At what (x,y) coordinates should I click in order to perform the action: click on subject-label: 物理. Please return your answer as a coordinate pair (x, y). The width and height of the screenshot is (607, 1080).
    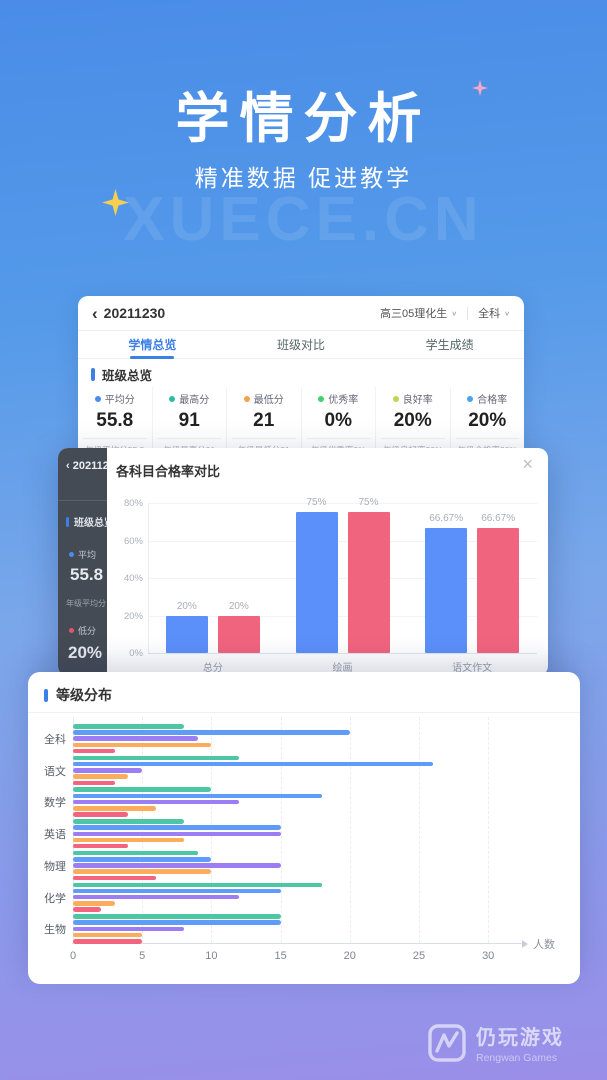
    Looking at the image, I should click on (55, 866).